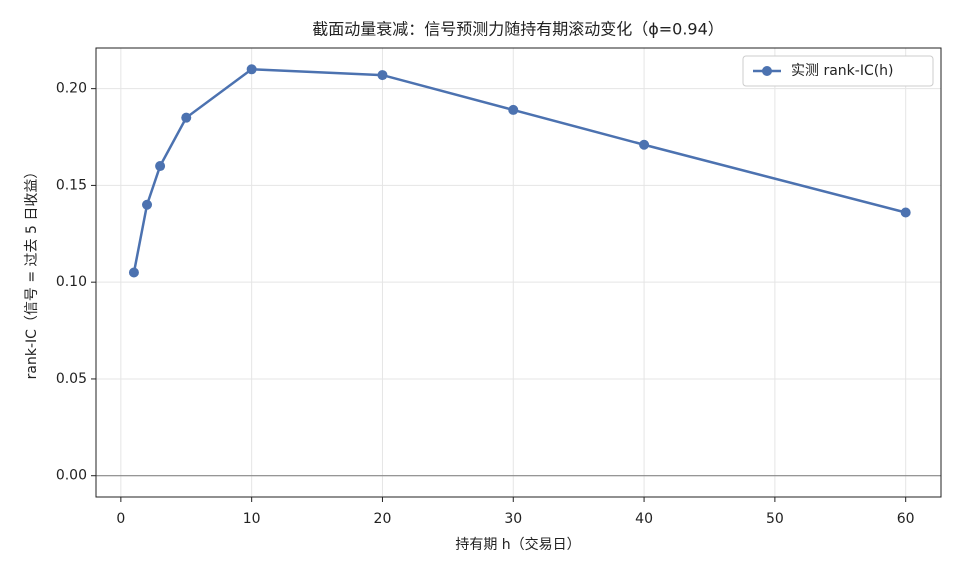 This screenshot has height=572, width=962. Describe the element at coordinates (32, 272) in the screenshot. I see `y-axis-label: rank-IC（信号 = 过去 5 日收益）` at that location.